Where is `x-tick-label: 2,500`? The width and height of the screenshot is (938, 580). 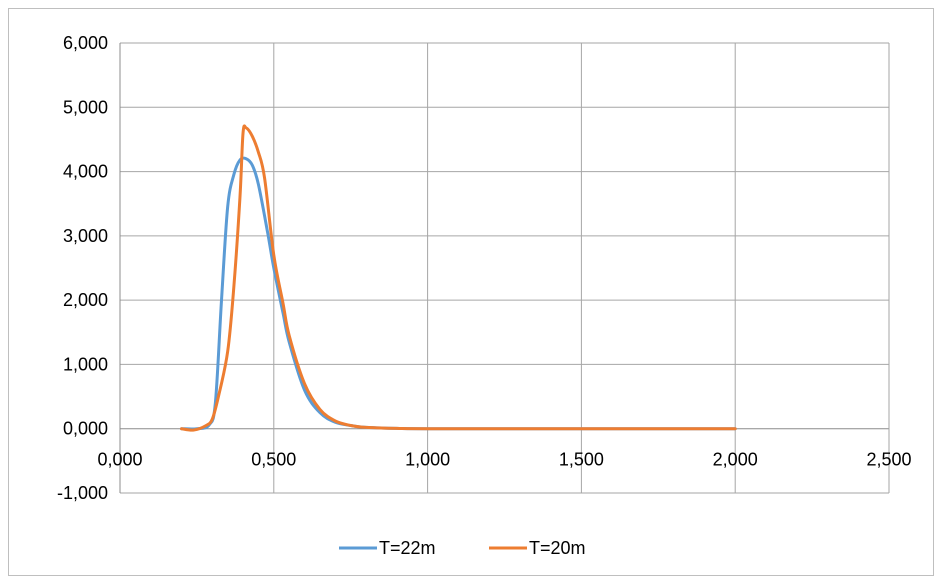 x-tick-label: 2,500 is located at coordinates (888, 460).